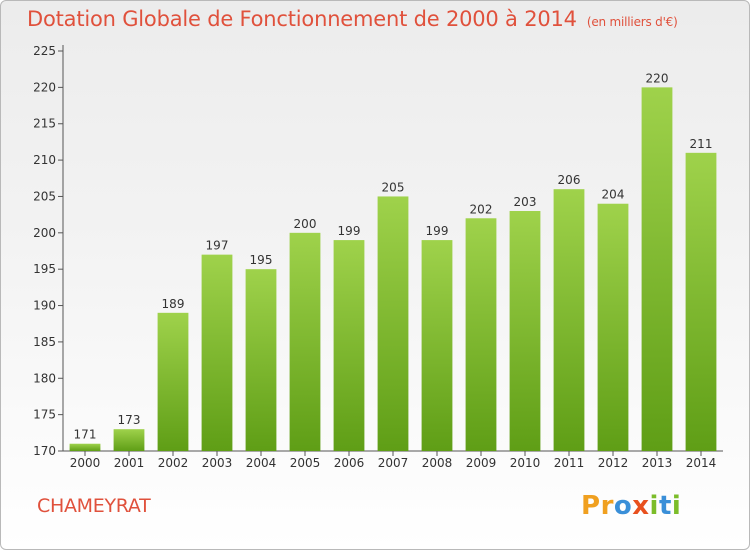 This screenshot has height=550, width=750. What do you see at coordinates (217, 463) in the screenshot?
I see `x-tick-label: 2003` at bounding box center [217, 463].